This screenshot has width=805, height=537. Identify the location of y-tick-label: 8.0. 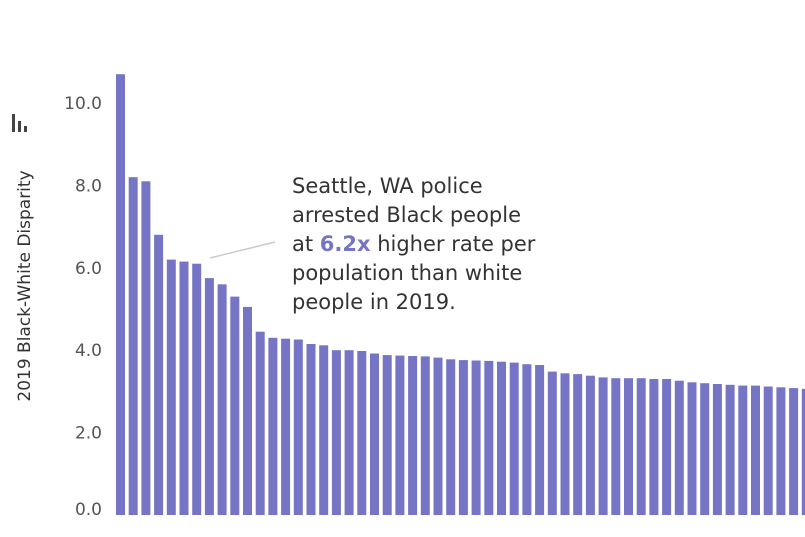
(88, 186).